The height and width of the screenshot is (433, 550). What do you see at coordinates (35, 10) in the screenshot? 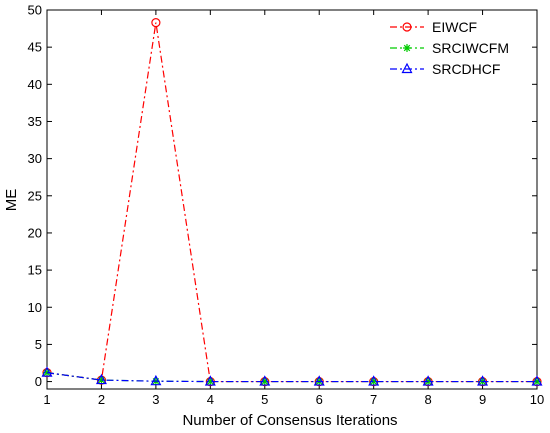
I see `y-tick-label: 50` at bounding box center [35, 10].